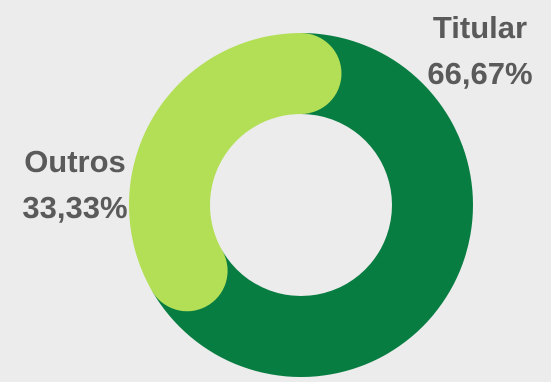 Image resolution: width=551 pixels, height=382 pixels. Describe the element at coordinates (480, 27) in the screenshot. I see `slice-label-titular-name: Titular` at that location.